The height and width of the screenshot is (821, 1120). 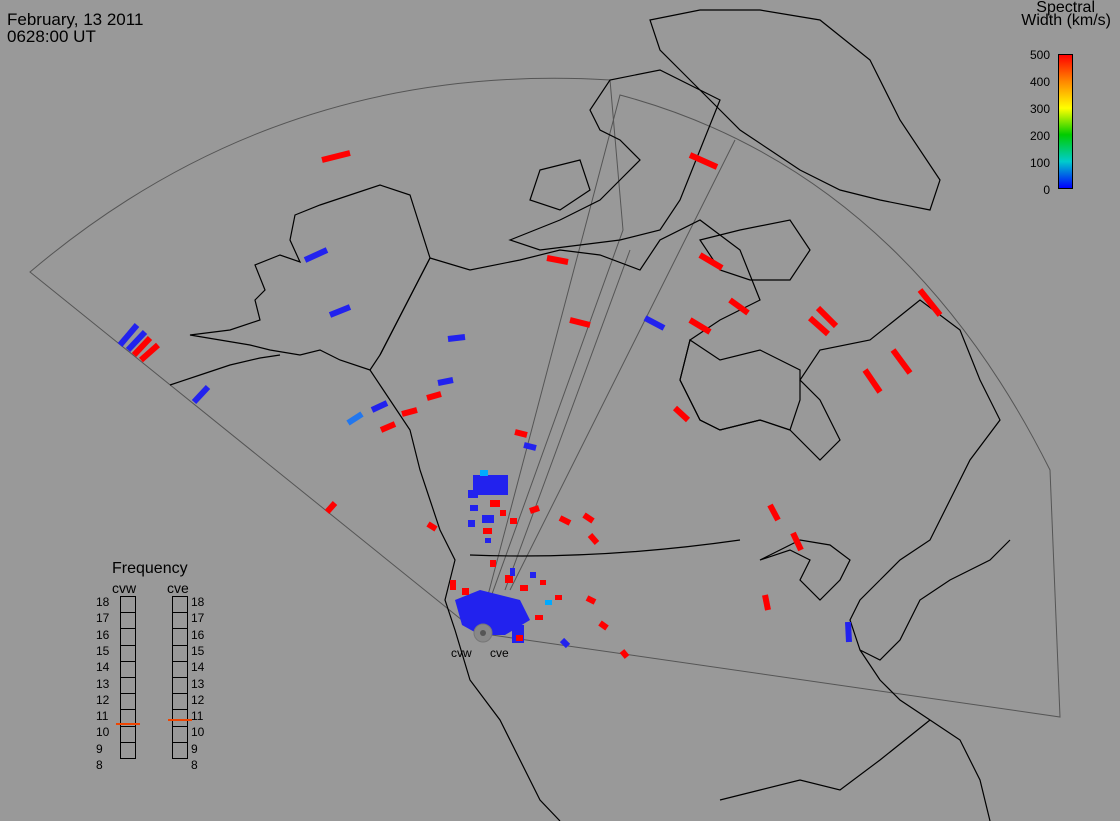 I want to click on colorbar-tick-label: 500, so click(x=1039, y=55).